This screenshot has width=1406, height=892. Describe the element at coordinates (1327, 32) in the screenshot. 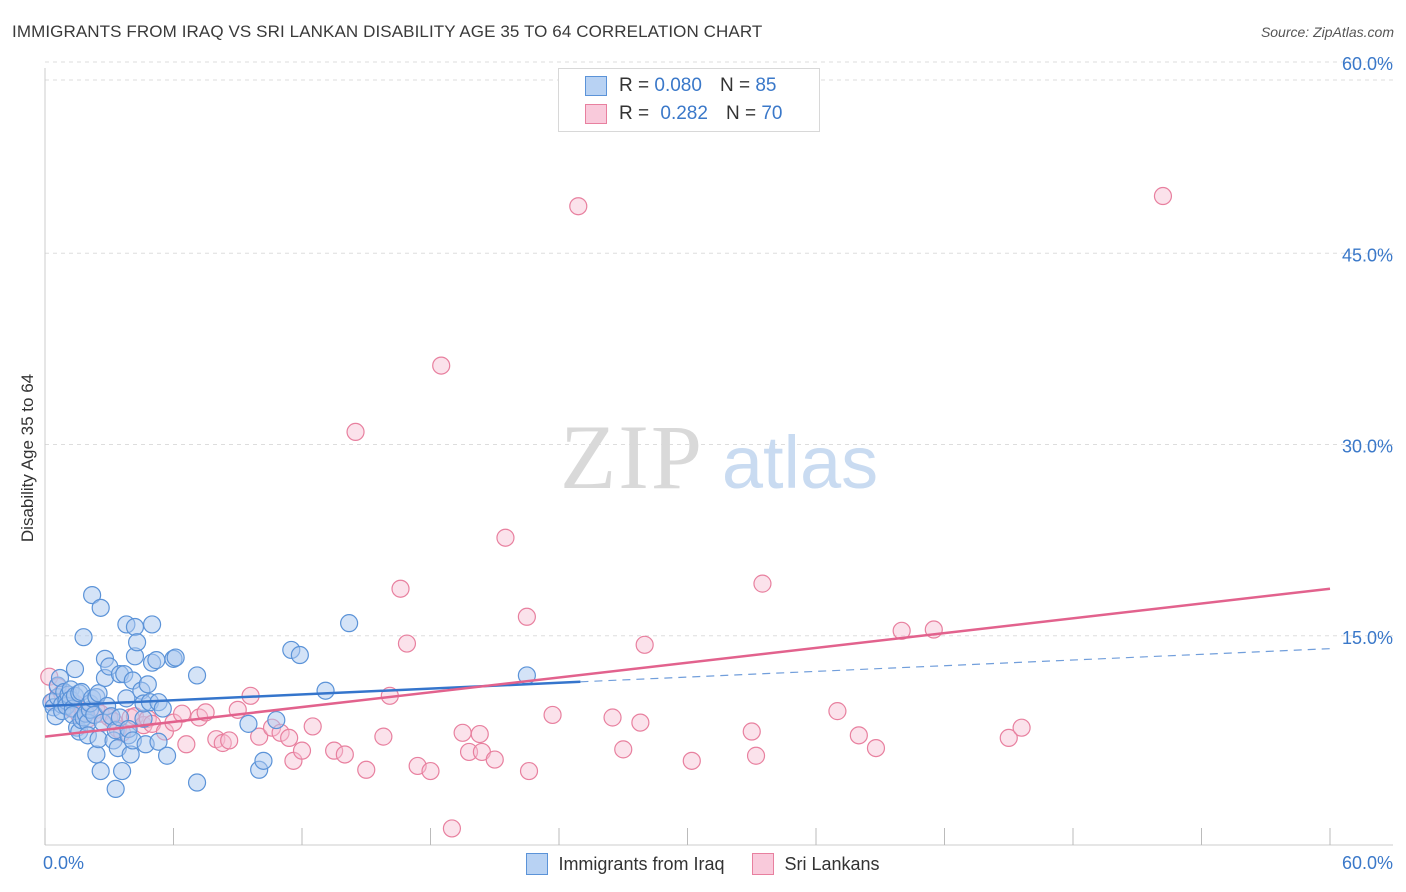

I see `source-label: Source: ZipAtlas.com` at that location.